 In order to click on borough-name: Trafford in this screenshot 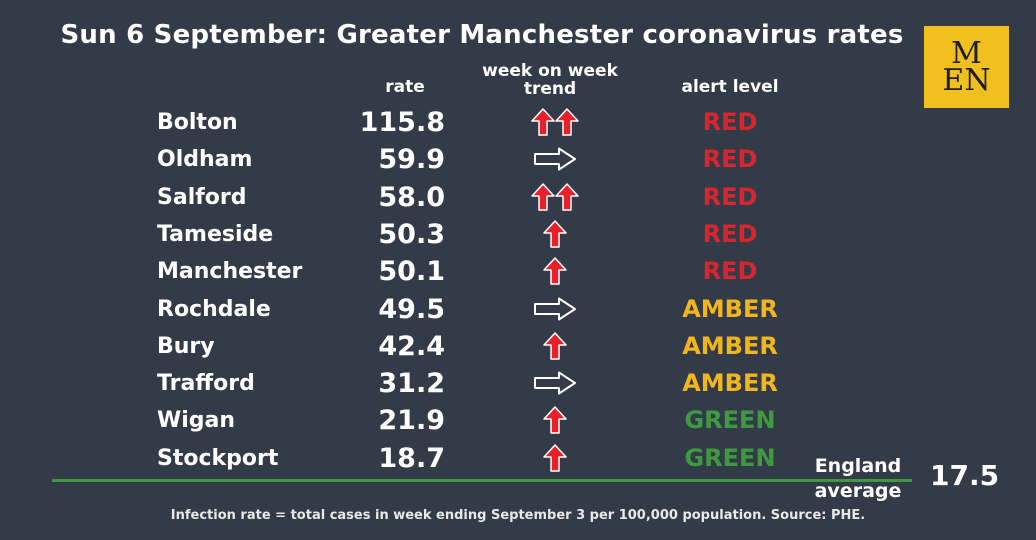, I will do `click(206, 384)`.